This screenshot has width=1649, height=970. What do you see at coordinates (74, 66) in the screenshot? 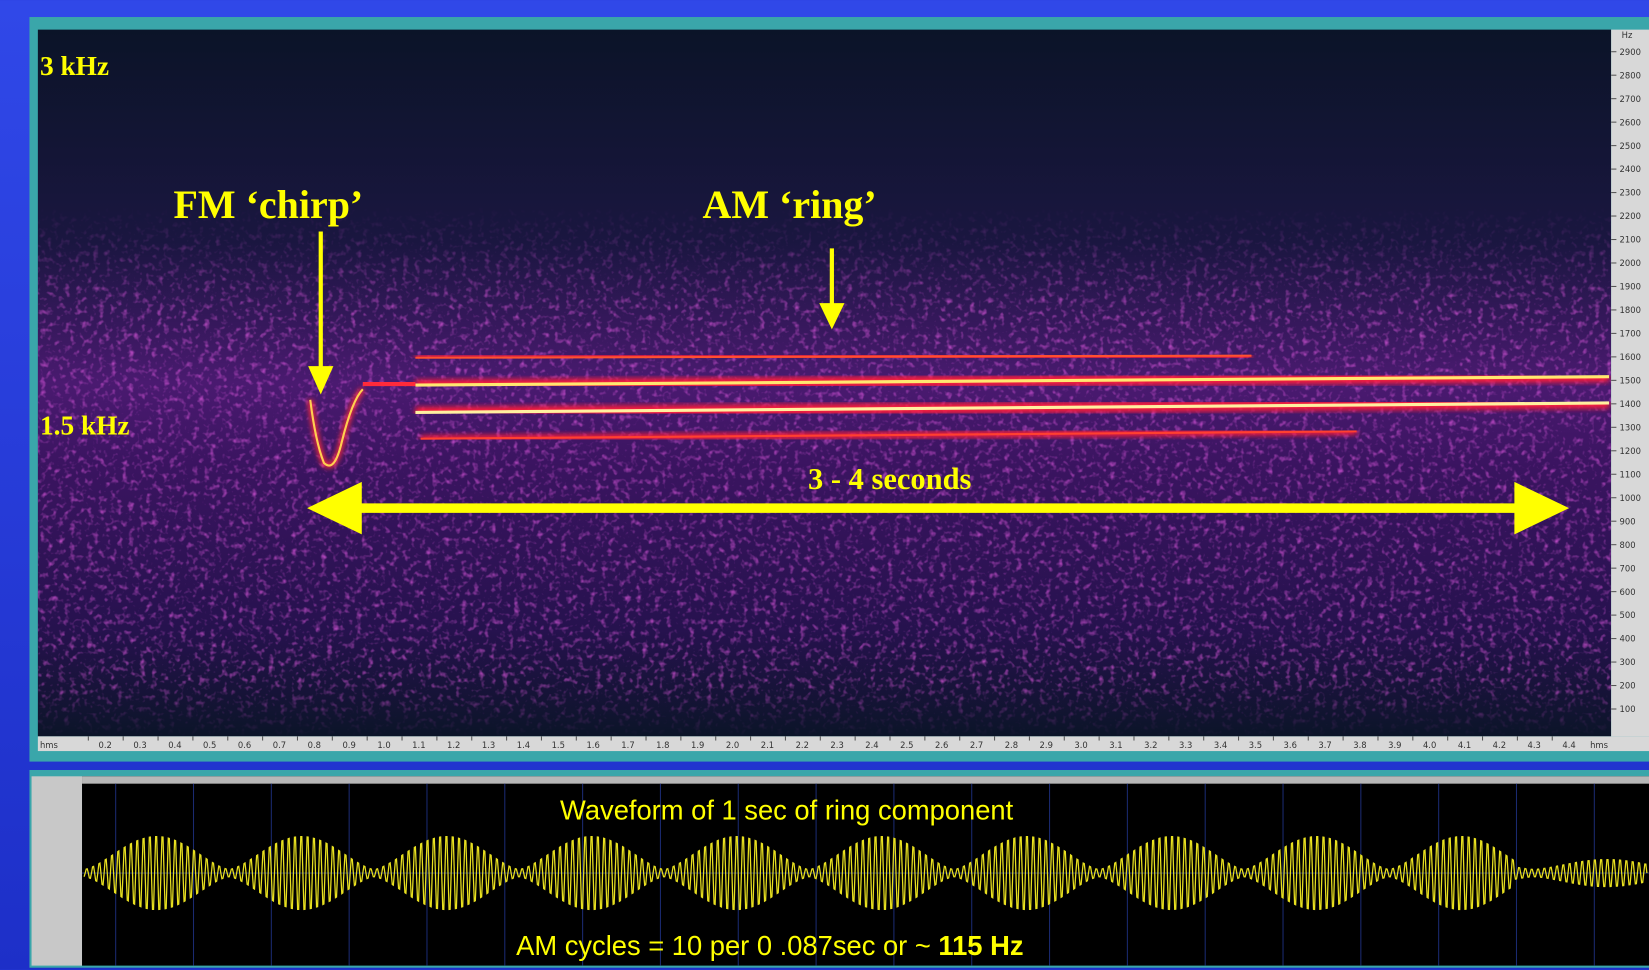
I see `label-3khz: 3 kHz` at bounding box center [74, 66].